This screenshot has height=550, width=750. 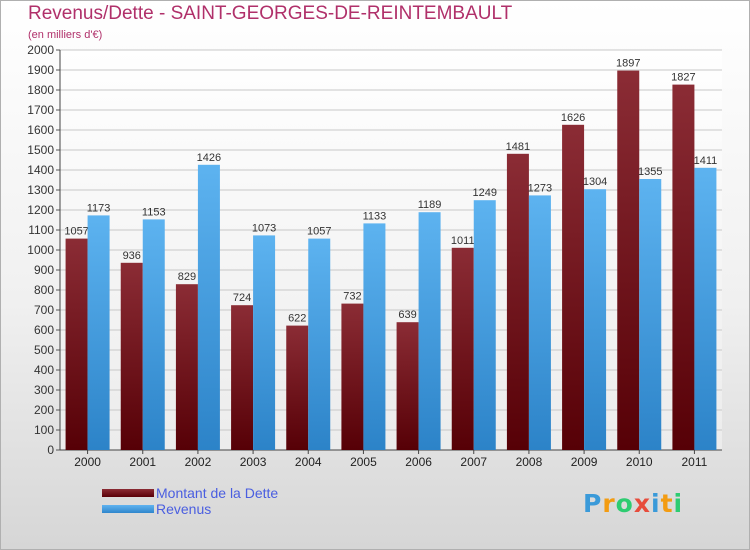 I want to click on data-label-revenue: 1273, so click(x=540, y=188).